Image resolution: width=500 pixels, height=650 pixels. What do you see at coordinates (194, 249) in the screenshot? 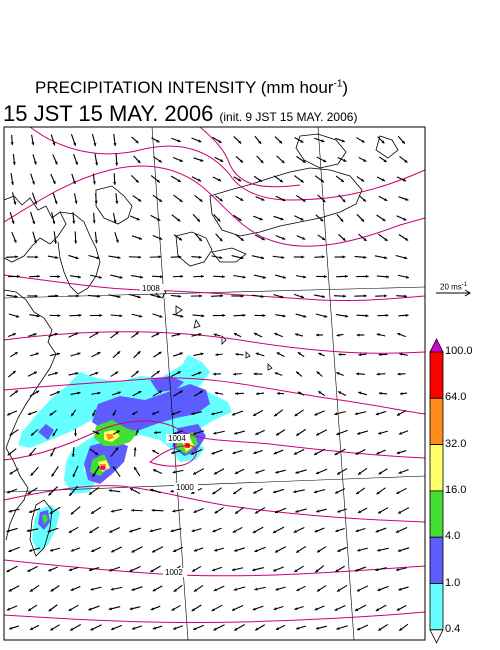
I see `coast-kyushu` at bounding box center [194, 249].